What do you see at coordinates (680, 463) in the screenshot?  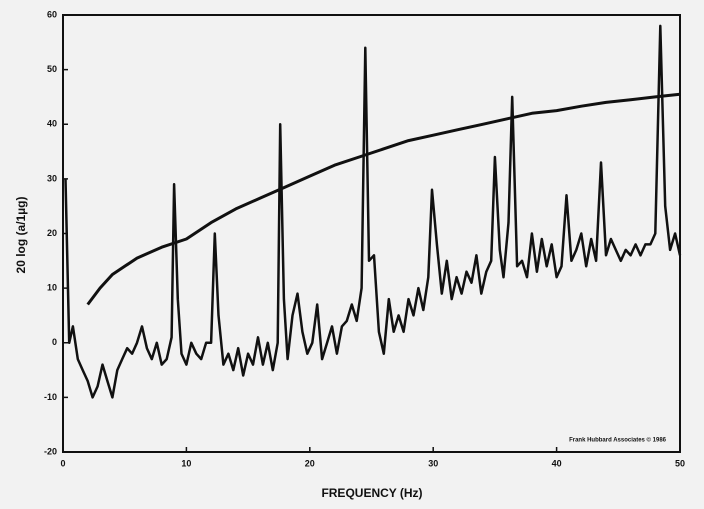 I see `x-tick-label: 50` at bounding box center [680, 463].